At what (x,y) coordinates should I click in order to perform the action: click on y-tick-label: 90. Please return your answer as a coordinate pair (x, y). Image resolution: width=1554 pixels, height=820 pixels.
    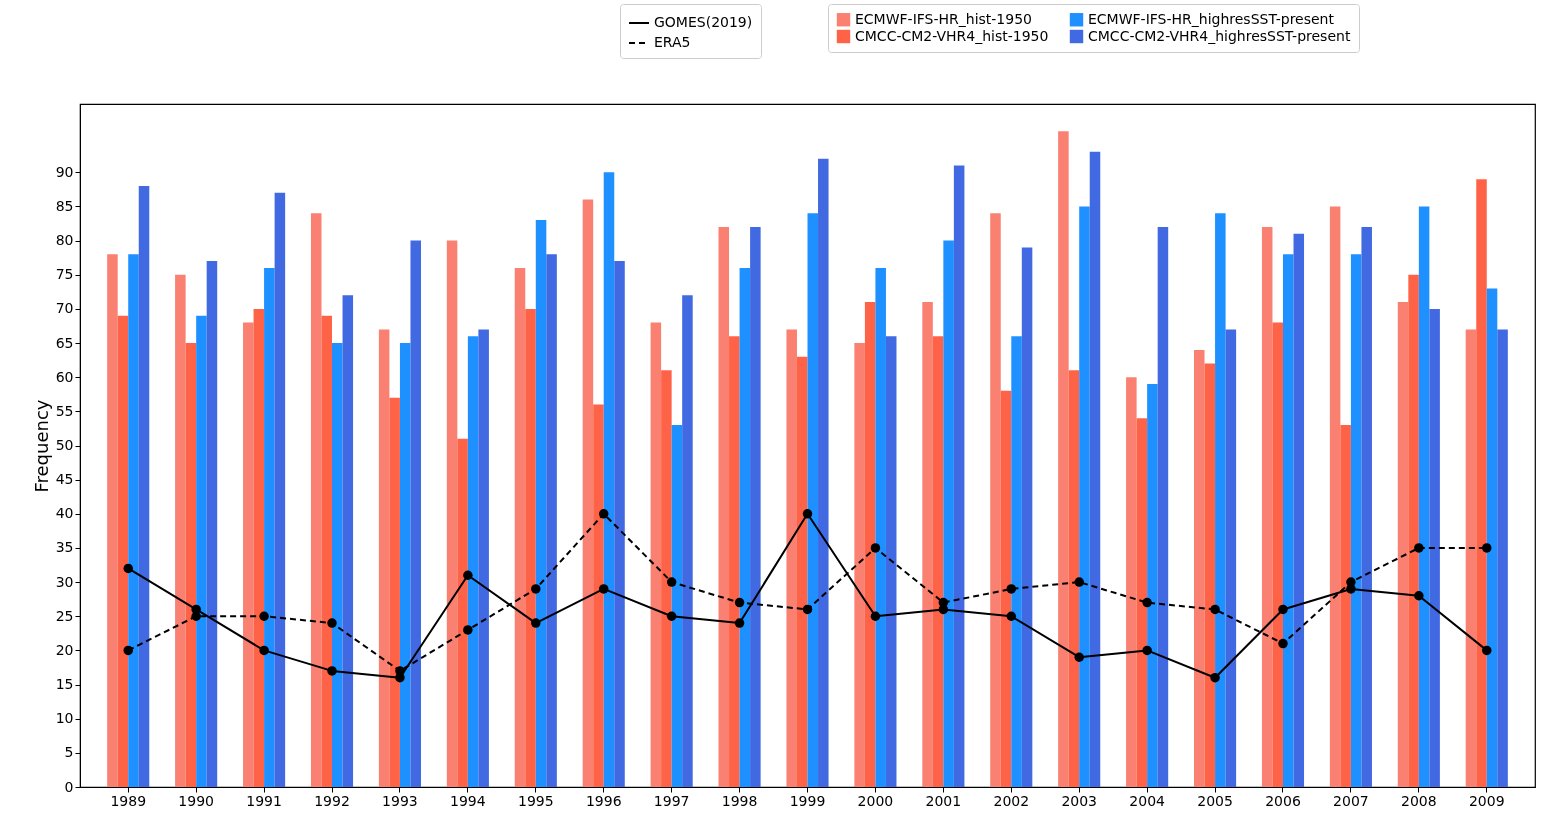
    Looking at the image, I should click on (64, 171).